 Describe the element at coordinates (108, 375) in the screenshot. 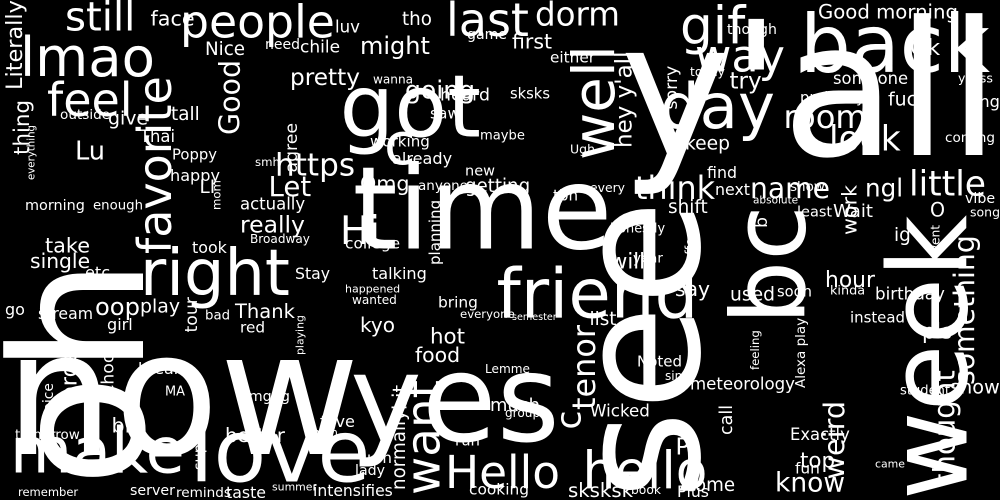

I see `word-school: school` at that location.